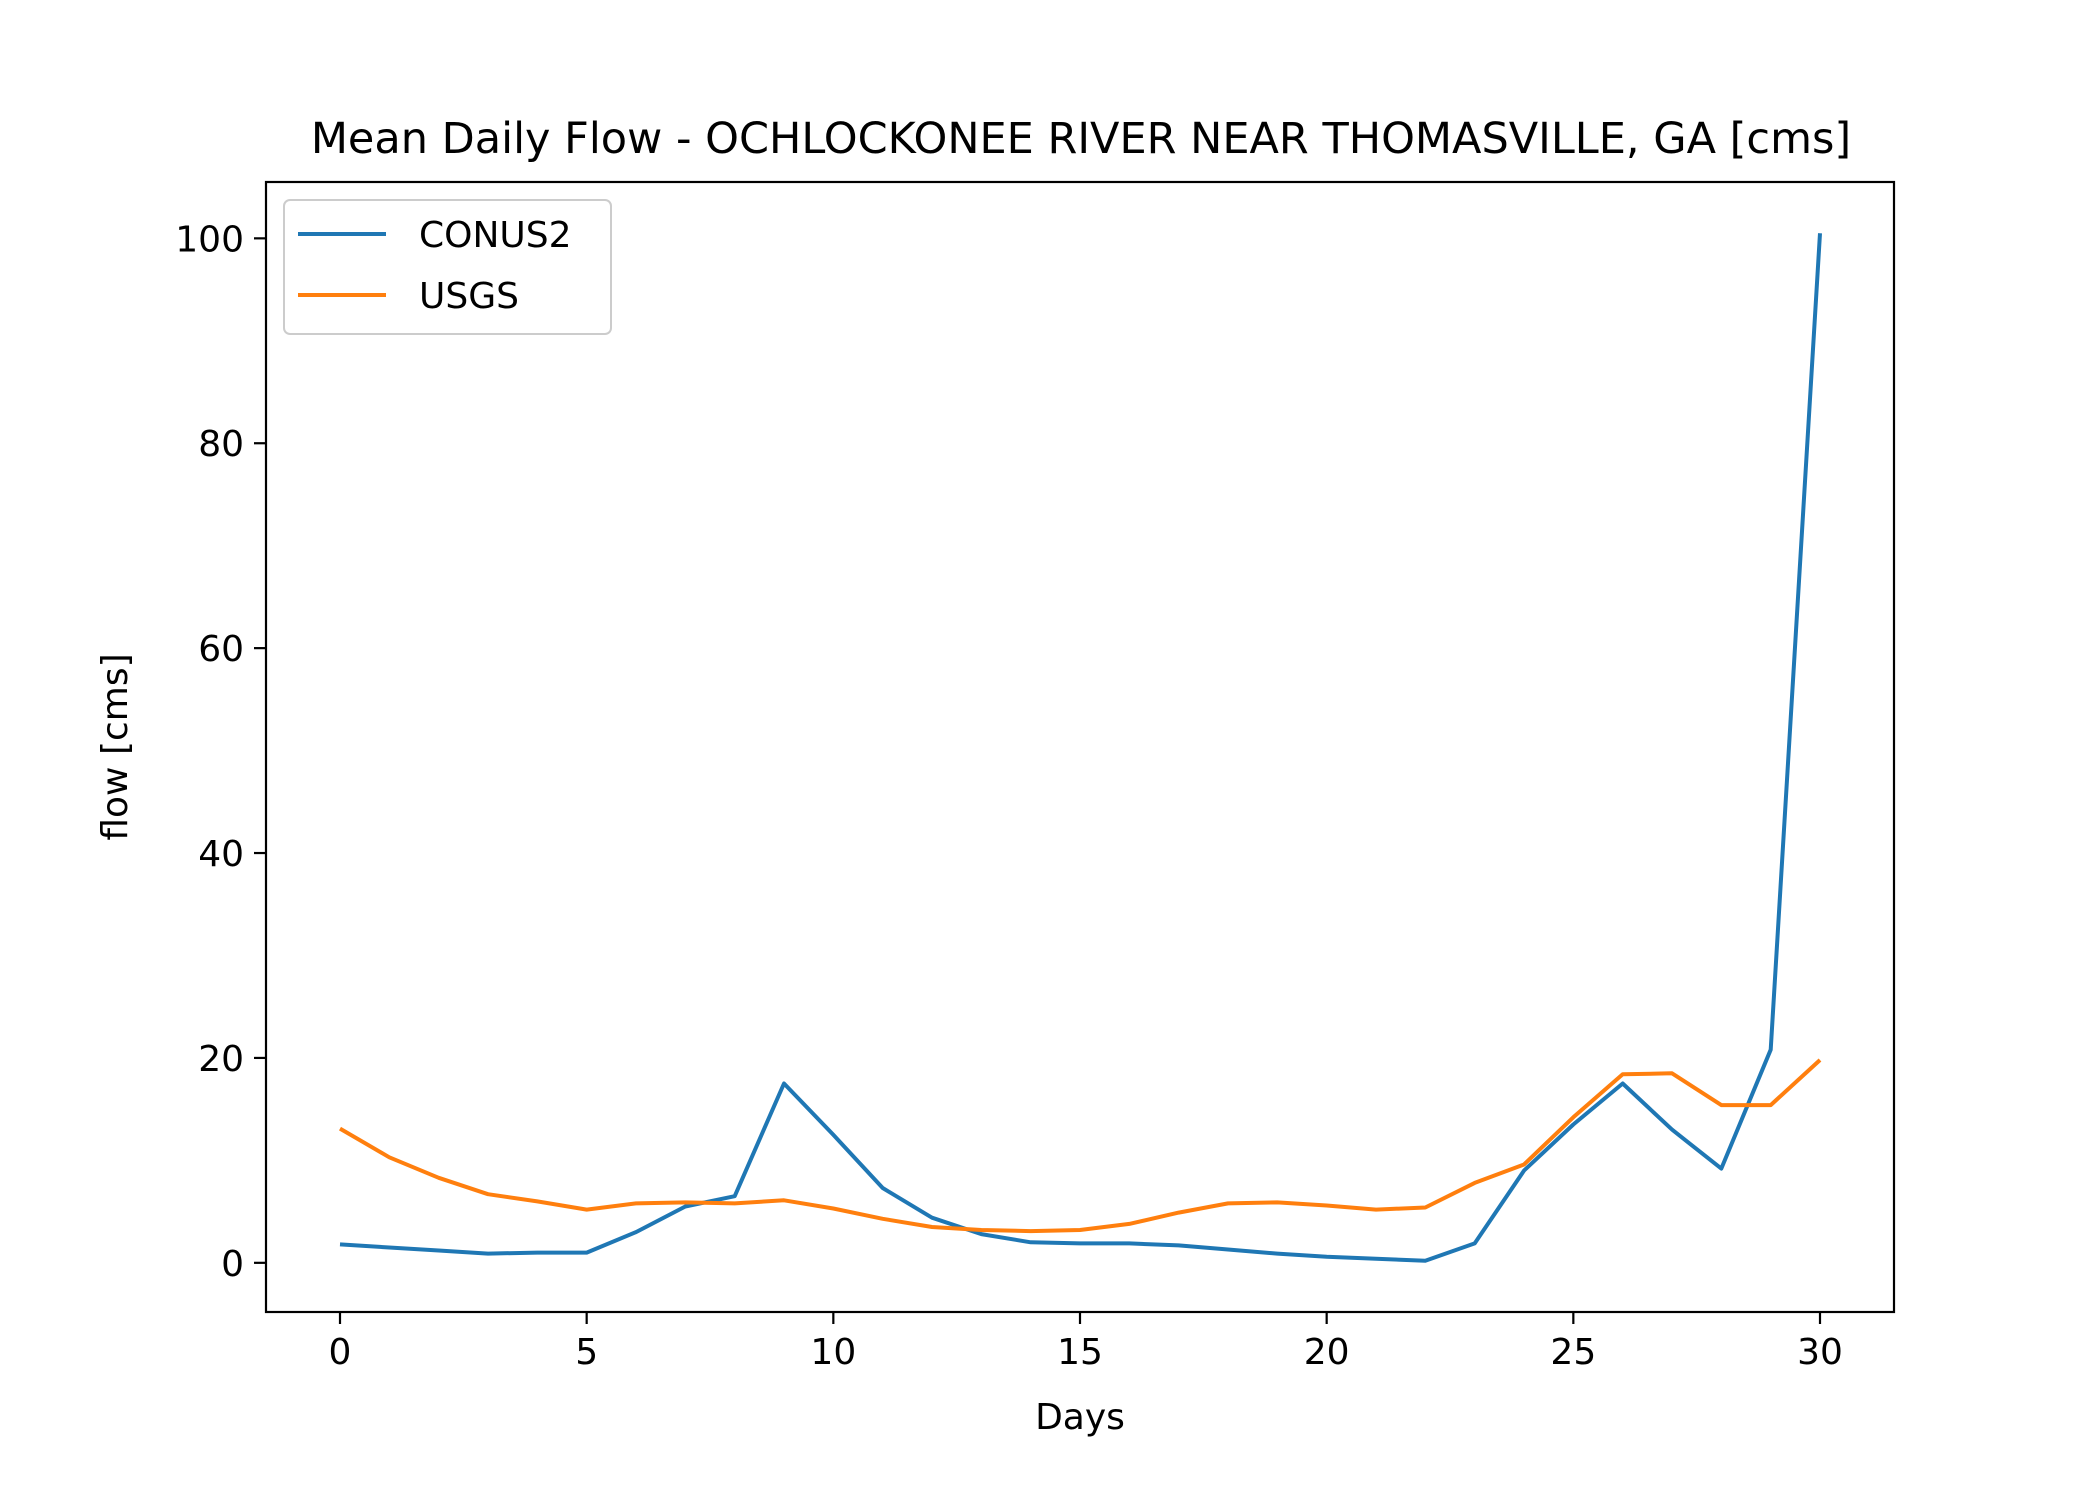  What do you see at coordinates (209, 239) in the screenshot?
I see `y-tick-label: 100` at bounding box center [209, 239].